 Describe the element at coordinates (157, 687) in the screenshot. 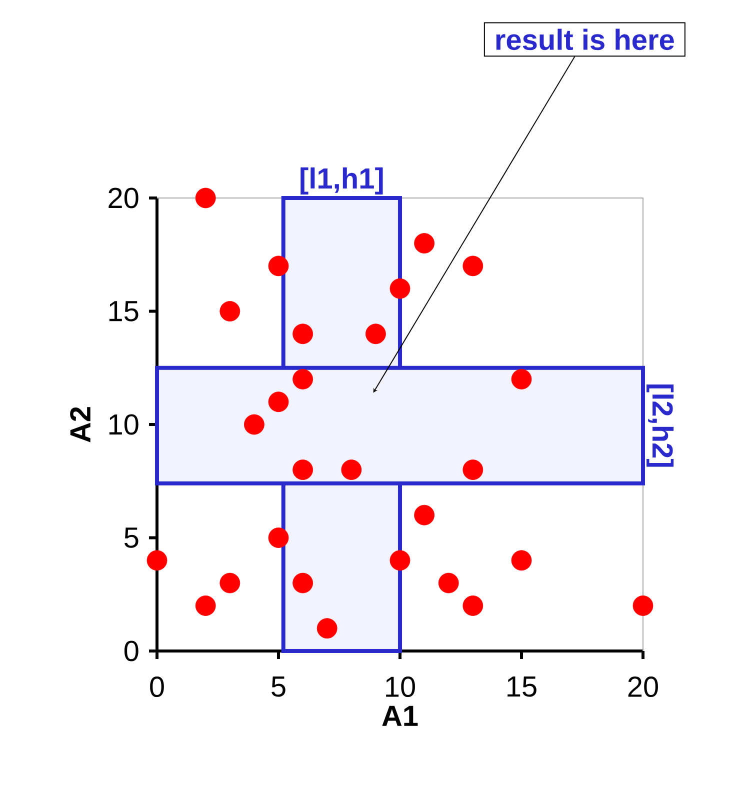

I see `x-tick-label: 0` at that location.